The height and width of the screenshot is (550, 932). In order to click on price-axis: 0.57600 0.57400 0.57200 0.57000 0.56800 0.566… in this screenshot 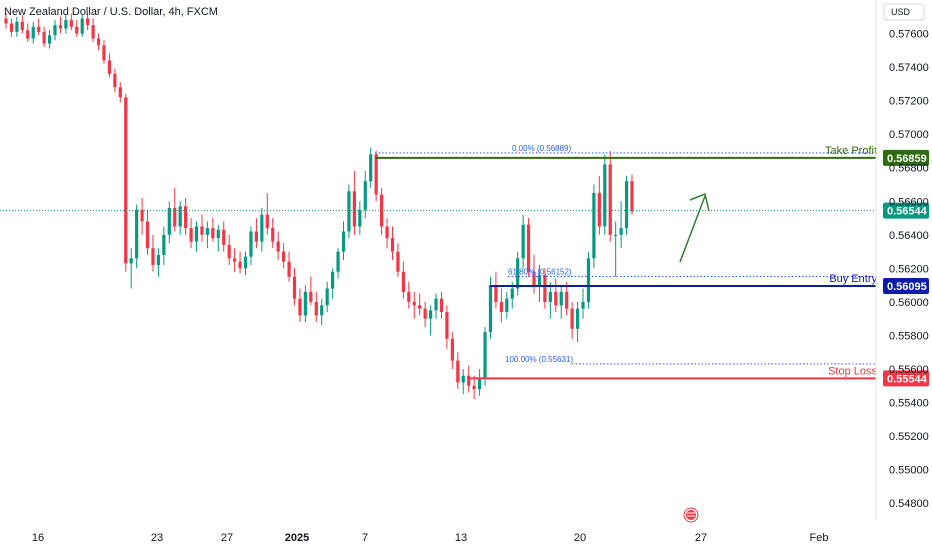, I will do `click(909, 270)`.